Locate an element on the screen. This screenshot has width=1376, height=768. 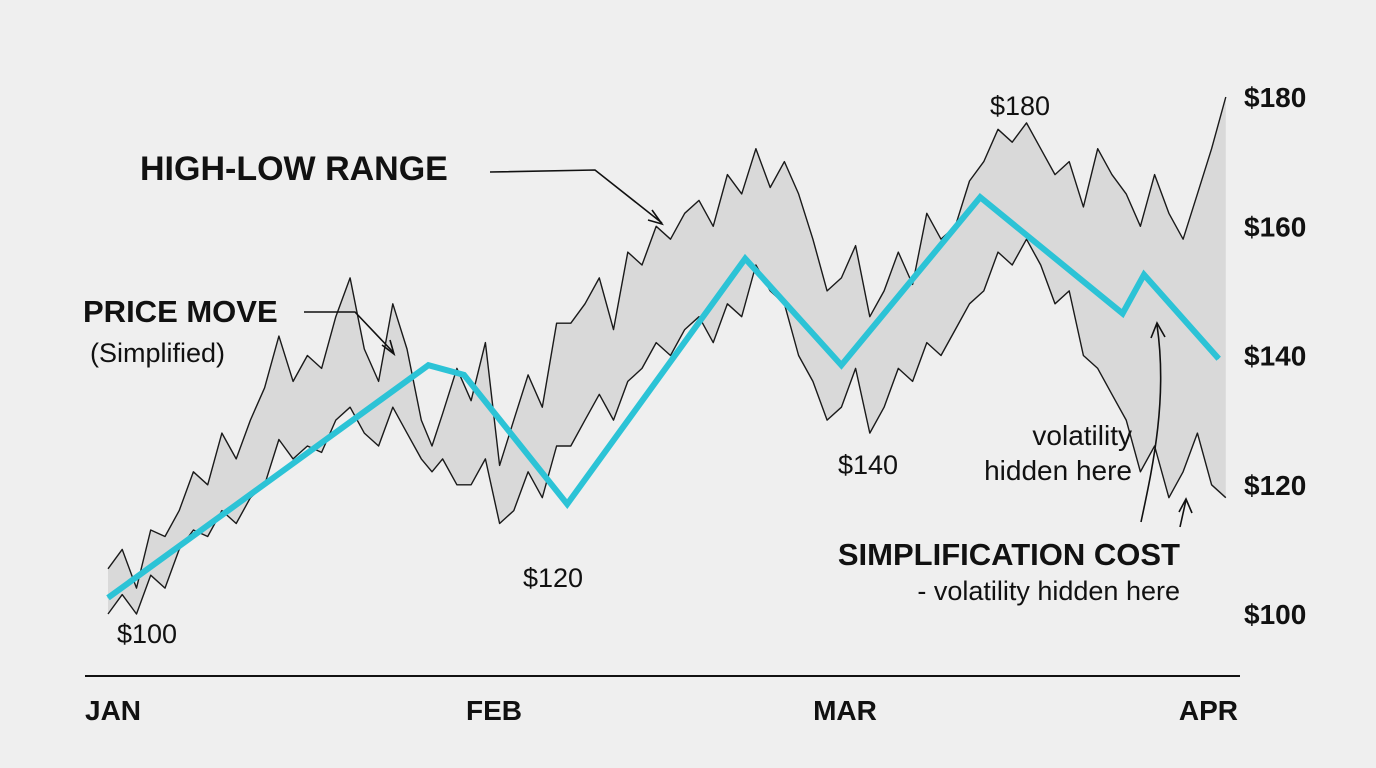
y-tick-label-2: $140 is located at coordinates (1275, 356).